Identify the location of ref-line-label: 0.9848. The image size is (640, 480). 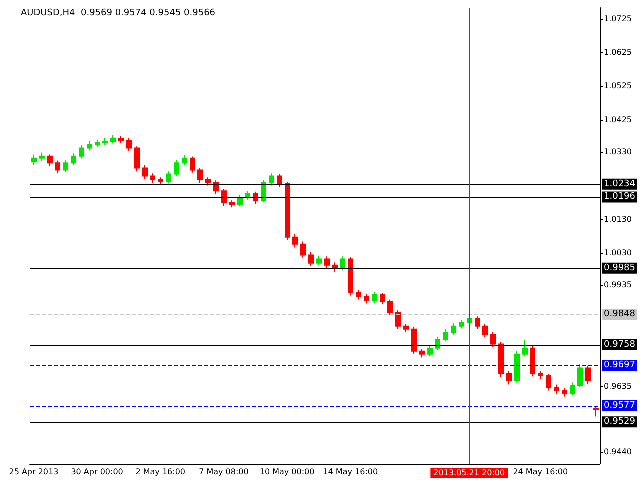
(620, 315).